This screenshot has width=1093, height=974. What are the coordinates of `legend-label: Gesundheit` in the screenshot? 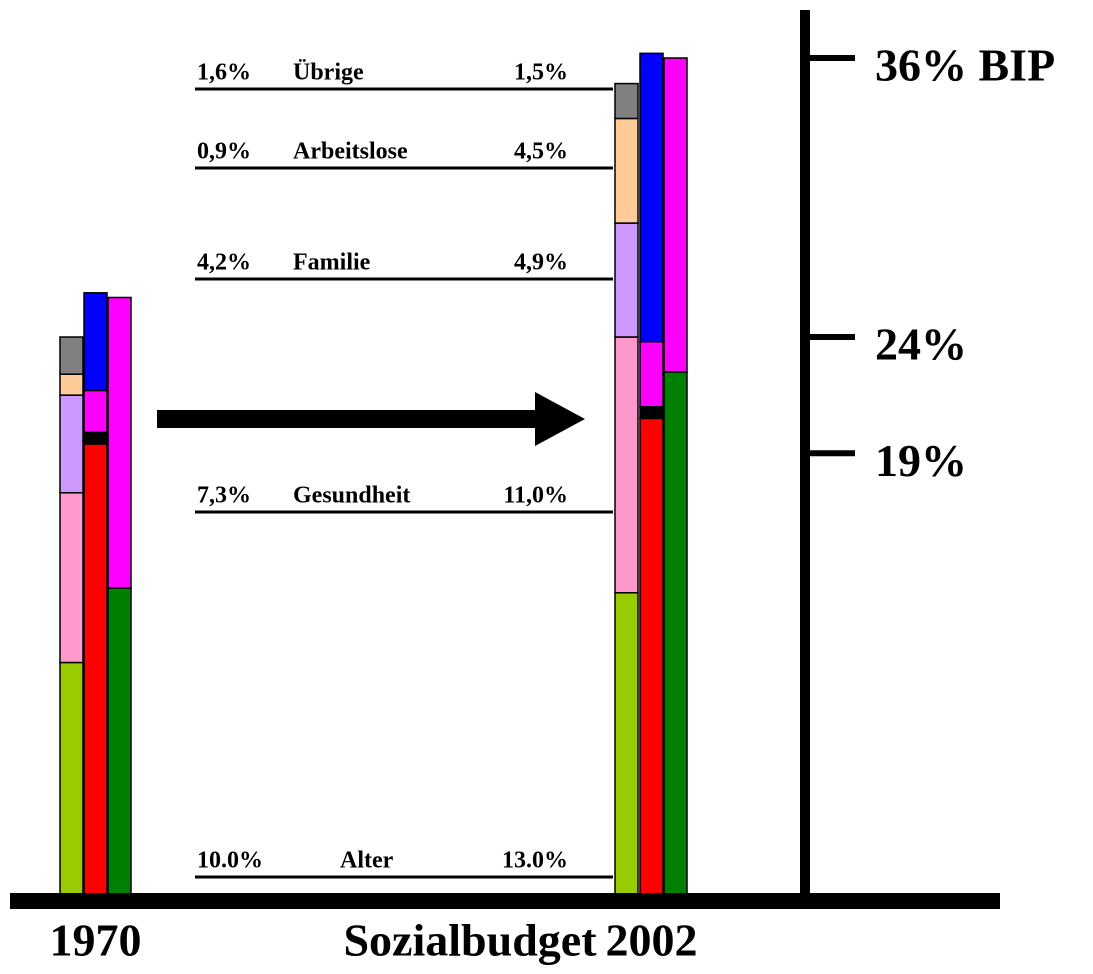 It's located at (351, 496).